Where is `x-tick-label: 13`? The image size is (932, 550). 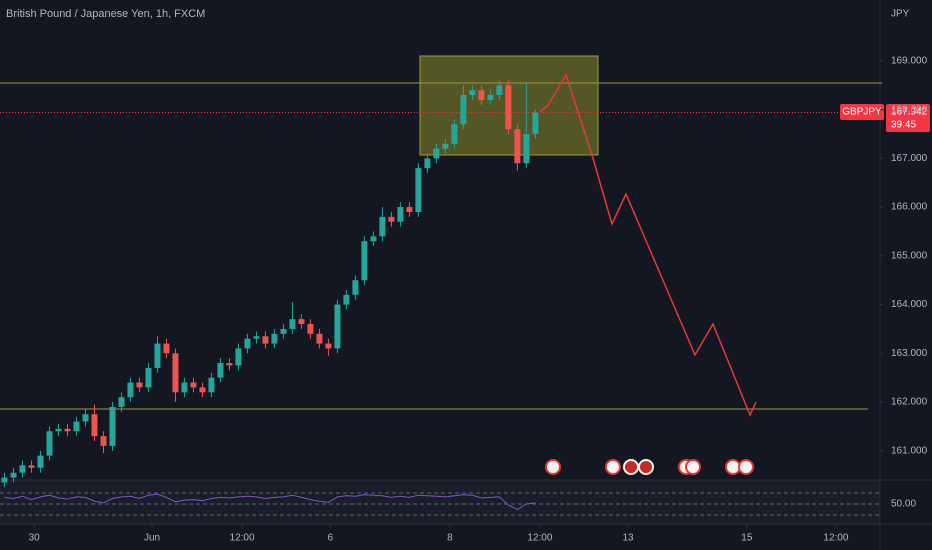
x-tick-label: 13 is located at coordinates (628, 538).